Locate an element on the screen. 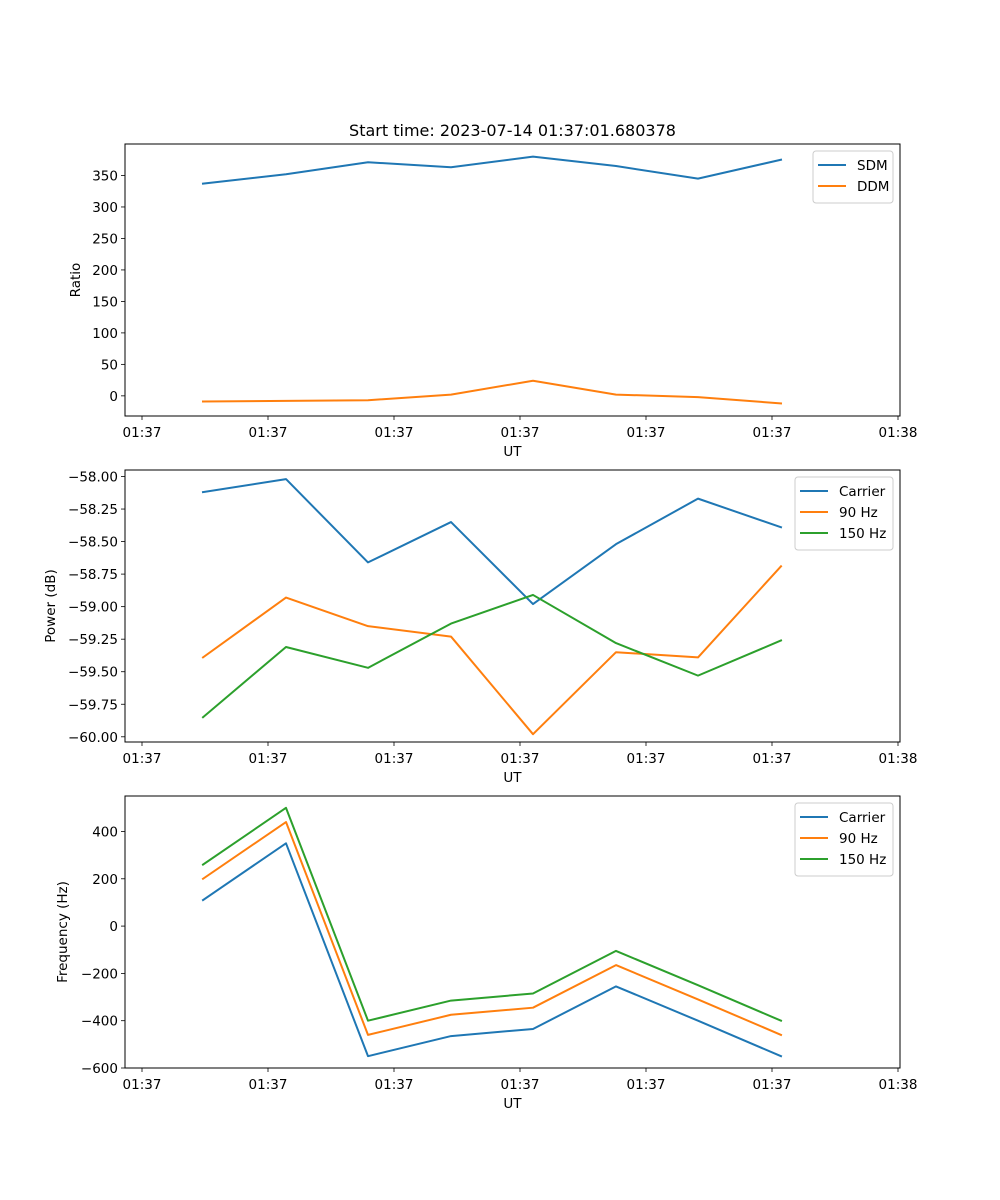  y-tick-label: −58.25 is located at coordinates (93, 510).